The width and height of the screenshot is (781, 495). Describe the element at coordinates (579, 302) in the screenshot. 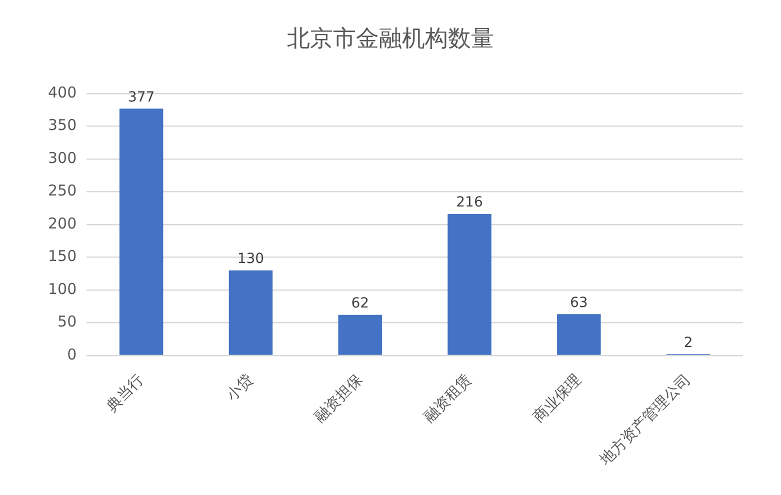

I see `data-label: 63` at that location.